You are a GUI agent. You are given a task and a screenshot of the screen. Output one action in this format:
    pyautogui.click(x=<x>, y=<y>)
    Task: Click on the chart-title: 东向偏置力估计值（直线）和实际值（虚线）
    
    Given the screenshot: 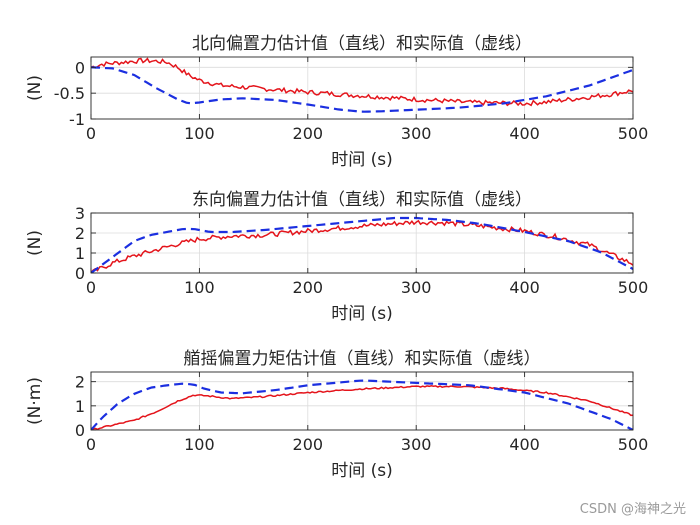 What is the action you would take?
    pyautogui.click(x=362, y=200)
    